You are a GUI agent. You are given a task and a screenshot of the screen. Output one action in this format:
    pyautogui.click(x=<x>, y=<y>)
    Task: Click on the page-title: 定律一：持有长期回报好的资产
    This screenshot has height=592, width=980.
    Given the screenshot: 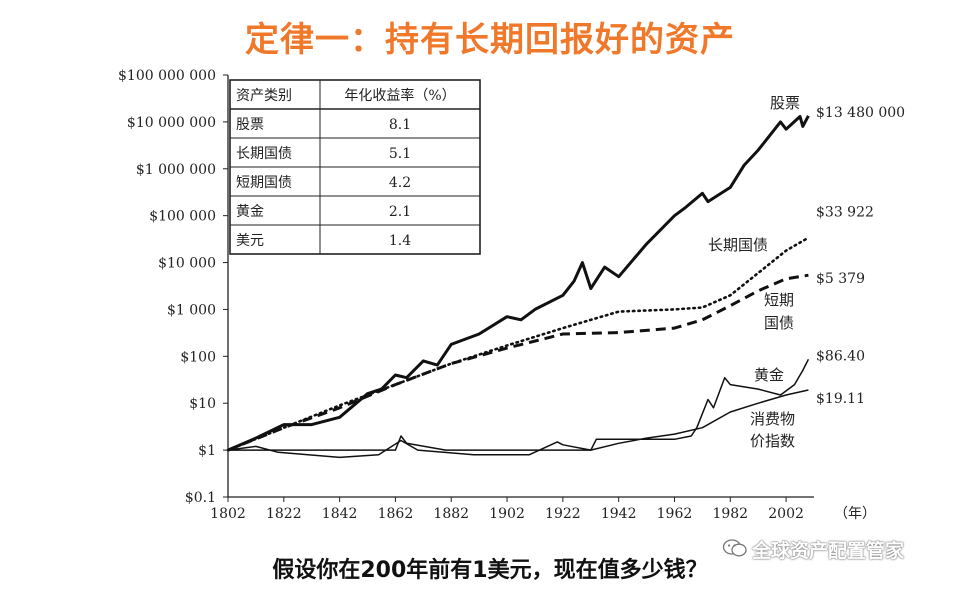 What is the action you would take?
    pyautogui.click(x=490, y=40)
    